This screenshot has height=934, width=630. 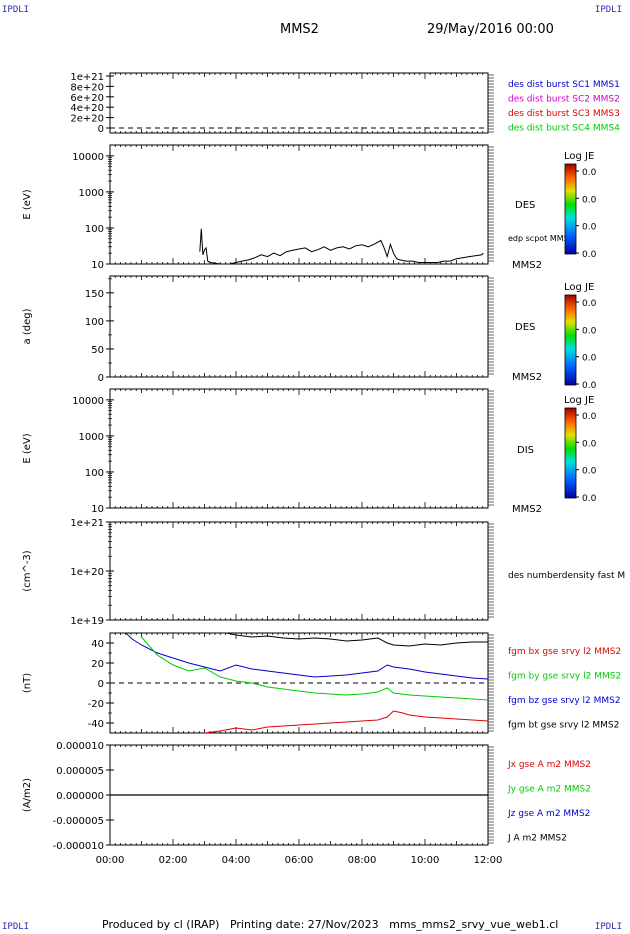 I want to click on time-axis-label: 08:00, so click(x=362, y=860).